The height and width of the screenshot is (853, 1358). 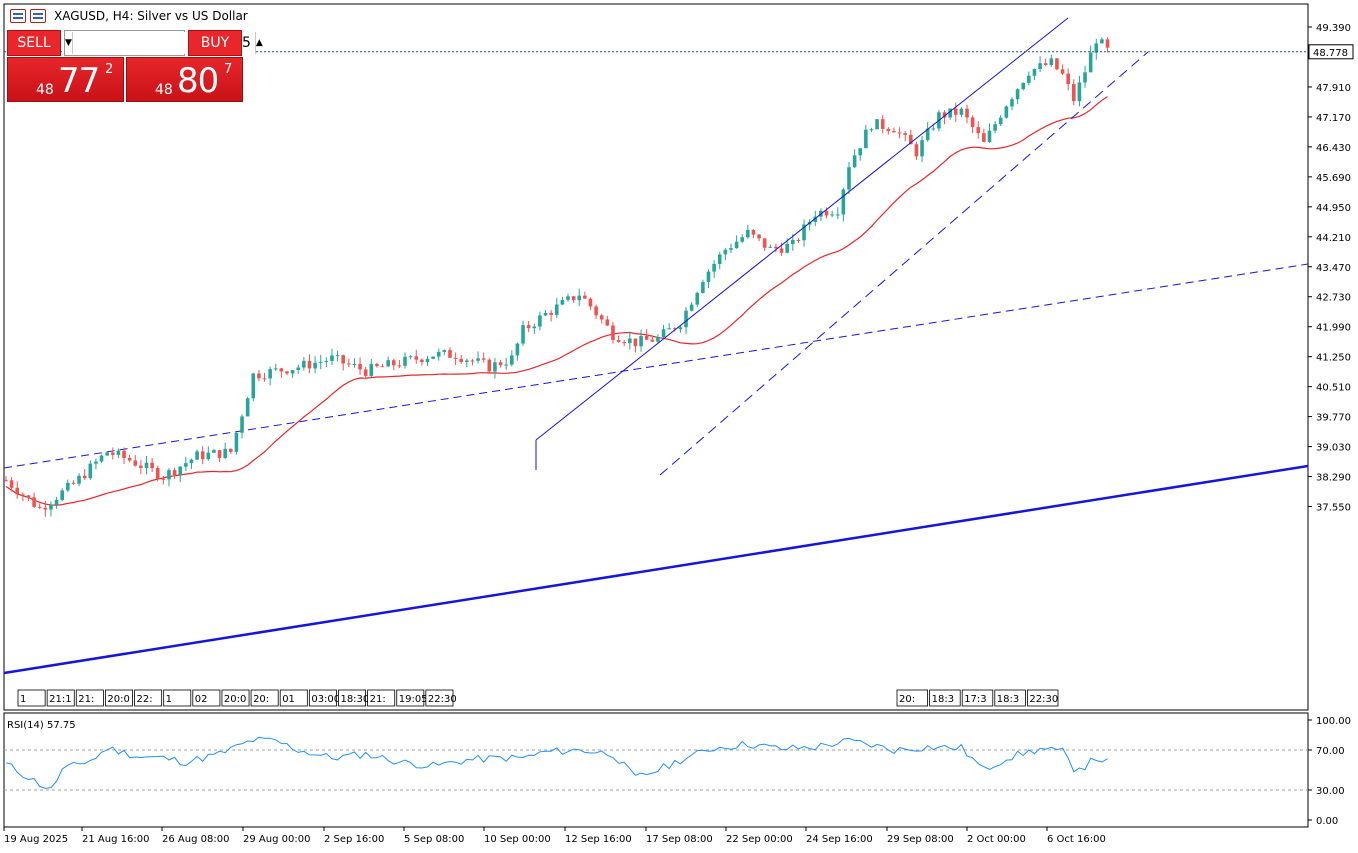 What do you see at coordinates (259, 43) in the screenshot?
I see `increase-lot-icon: ▲` at bounding box center [259, 43].